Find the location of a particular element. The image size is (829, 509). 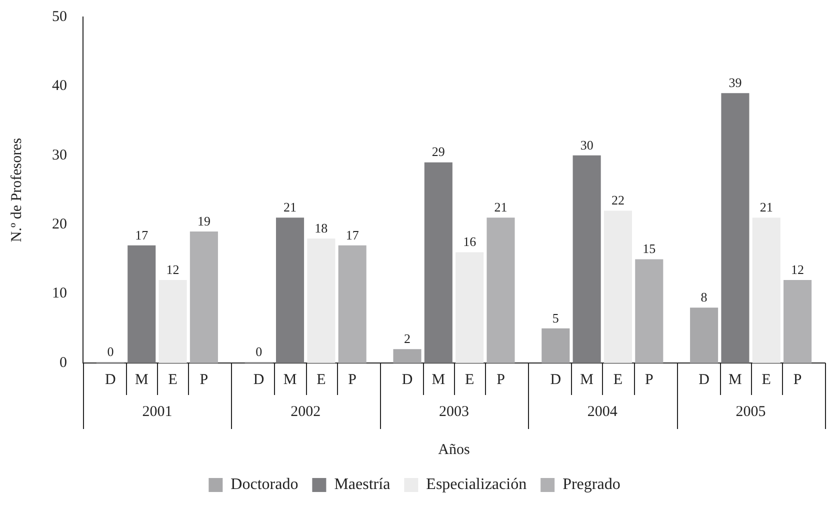

y-tick-label: 10 is located at coordinates (59, 294).